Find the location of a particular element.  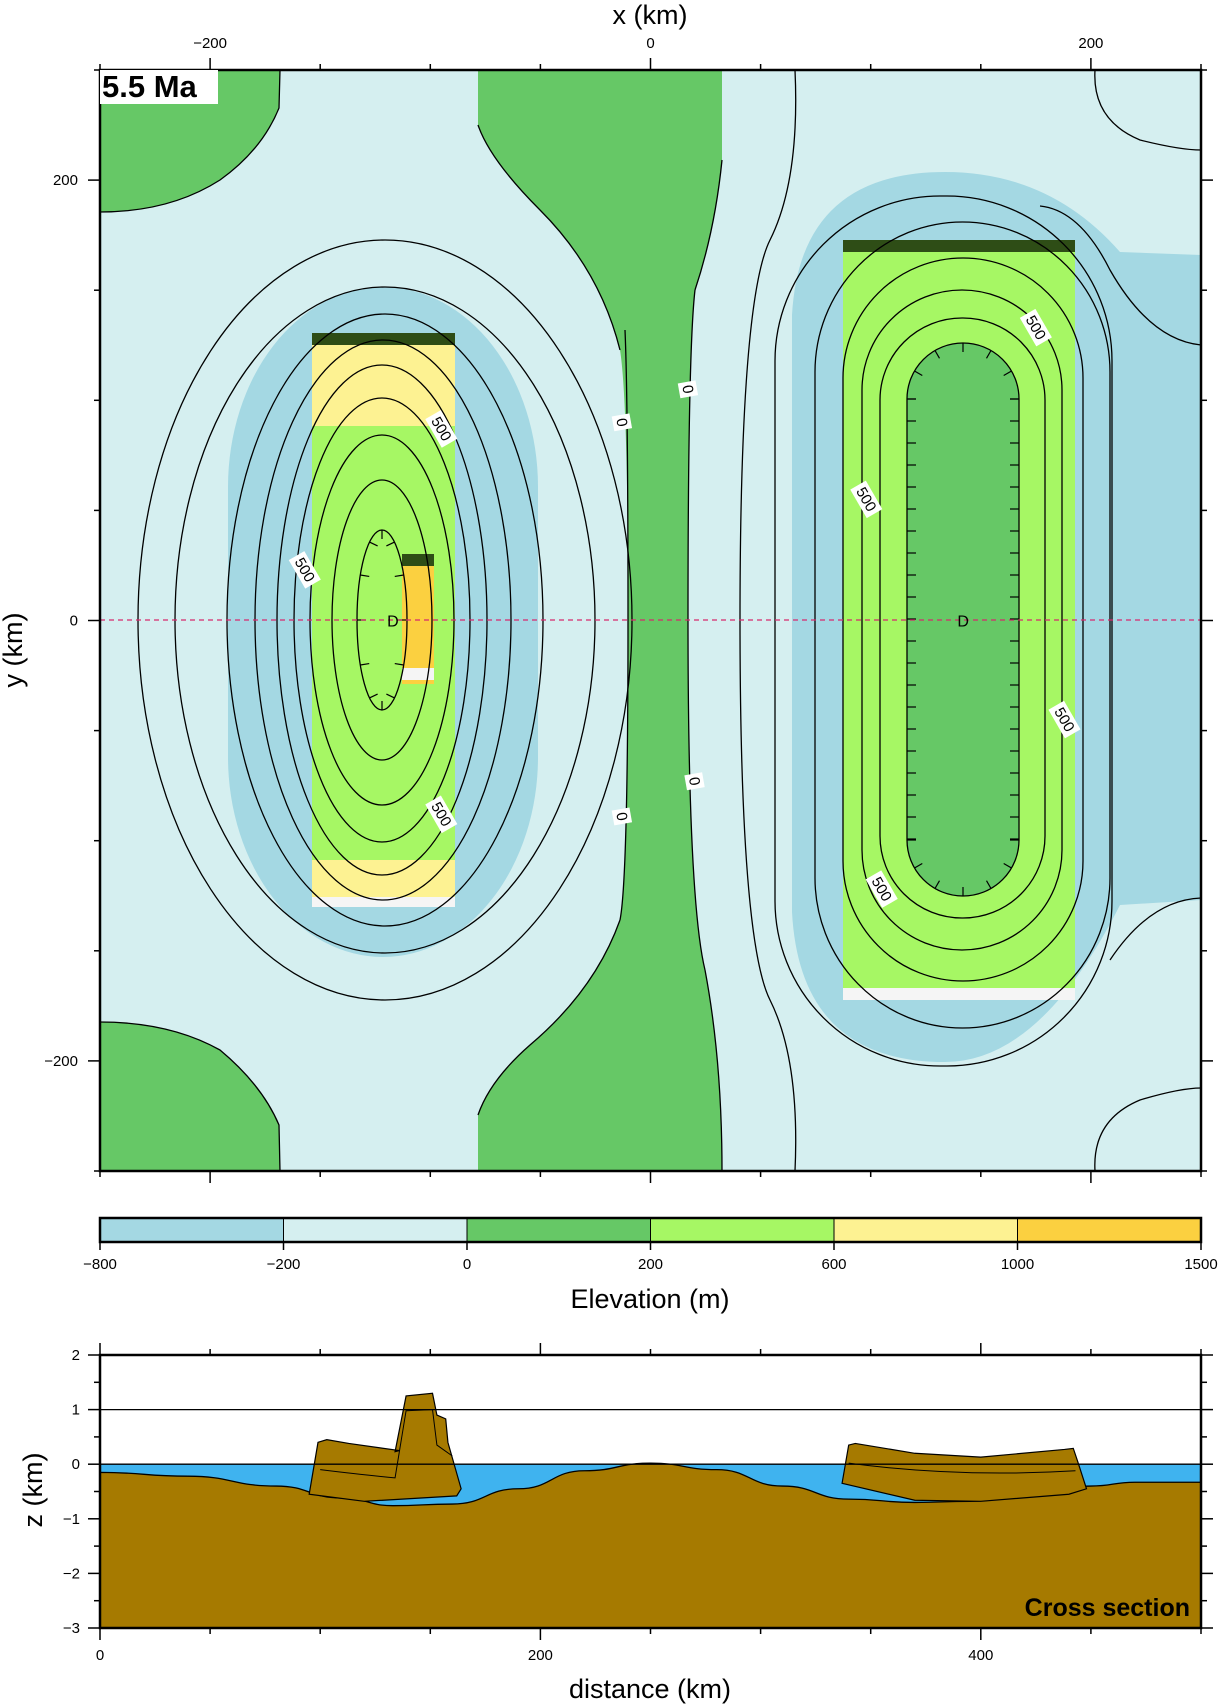

right-basin-bottom-edge is located at coordinates (959, 994).